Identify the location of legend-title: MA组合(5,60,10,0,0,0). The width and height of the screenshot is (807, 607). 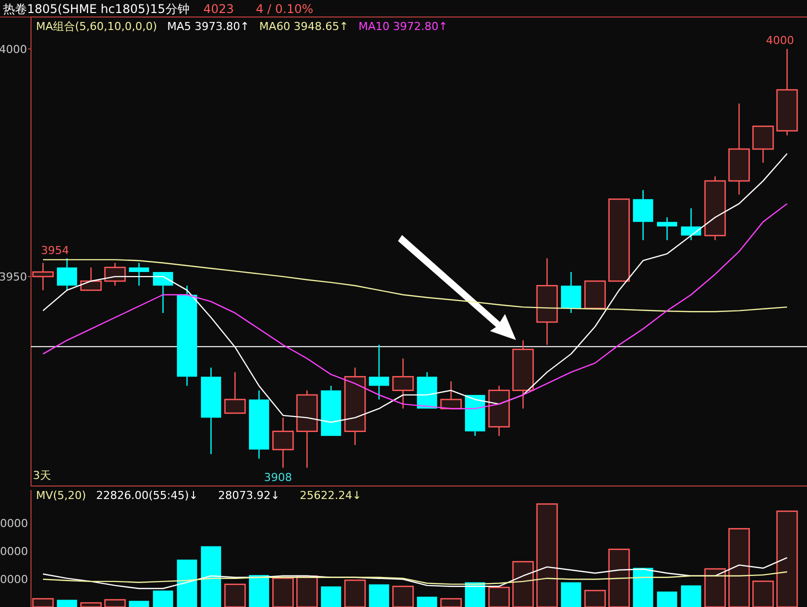
(97, 26).